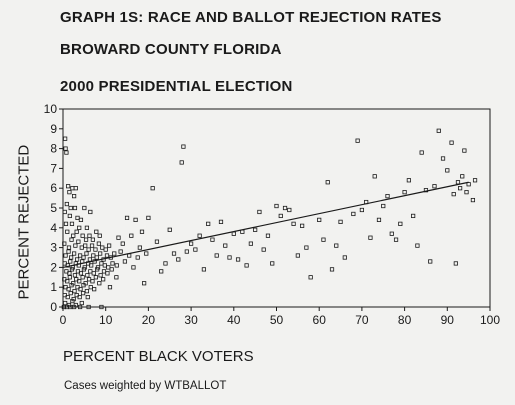 The image size is (515, 405). Describe the element at coordinates (106, 320) in the screenshot. I see `x-tick-label: 10` at that location.